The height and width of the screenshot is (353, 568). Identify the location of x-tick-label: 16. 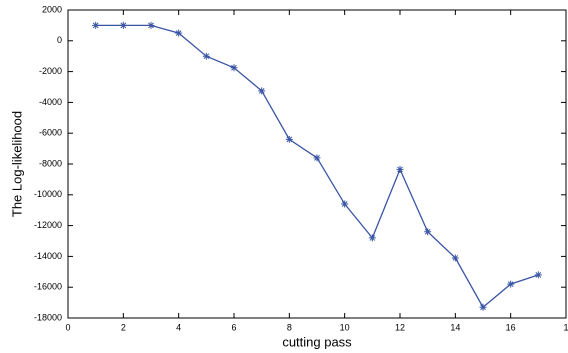
(511, 327).